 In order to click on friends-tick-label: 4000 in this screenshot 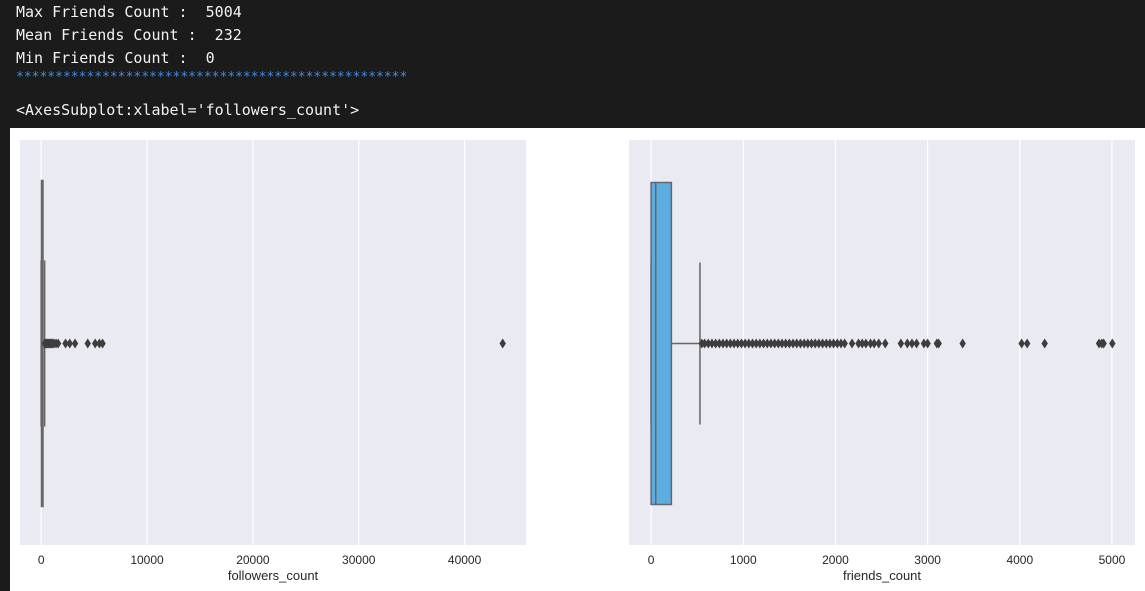, I will do `click(1019, 560)`.